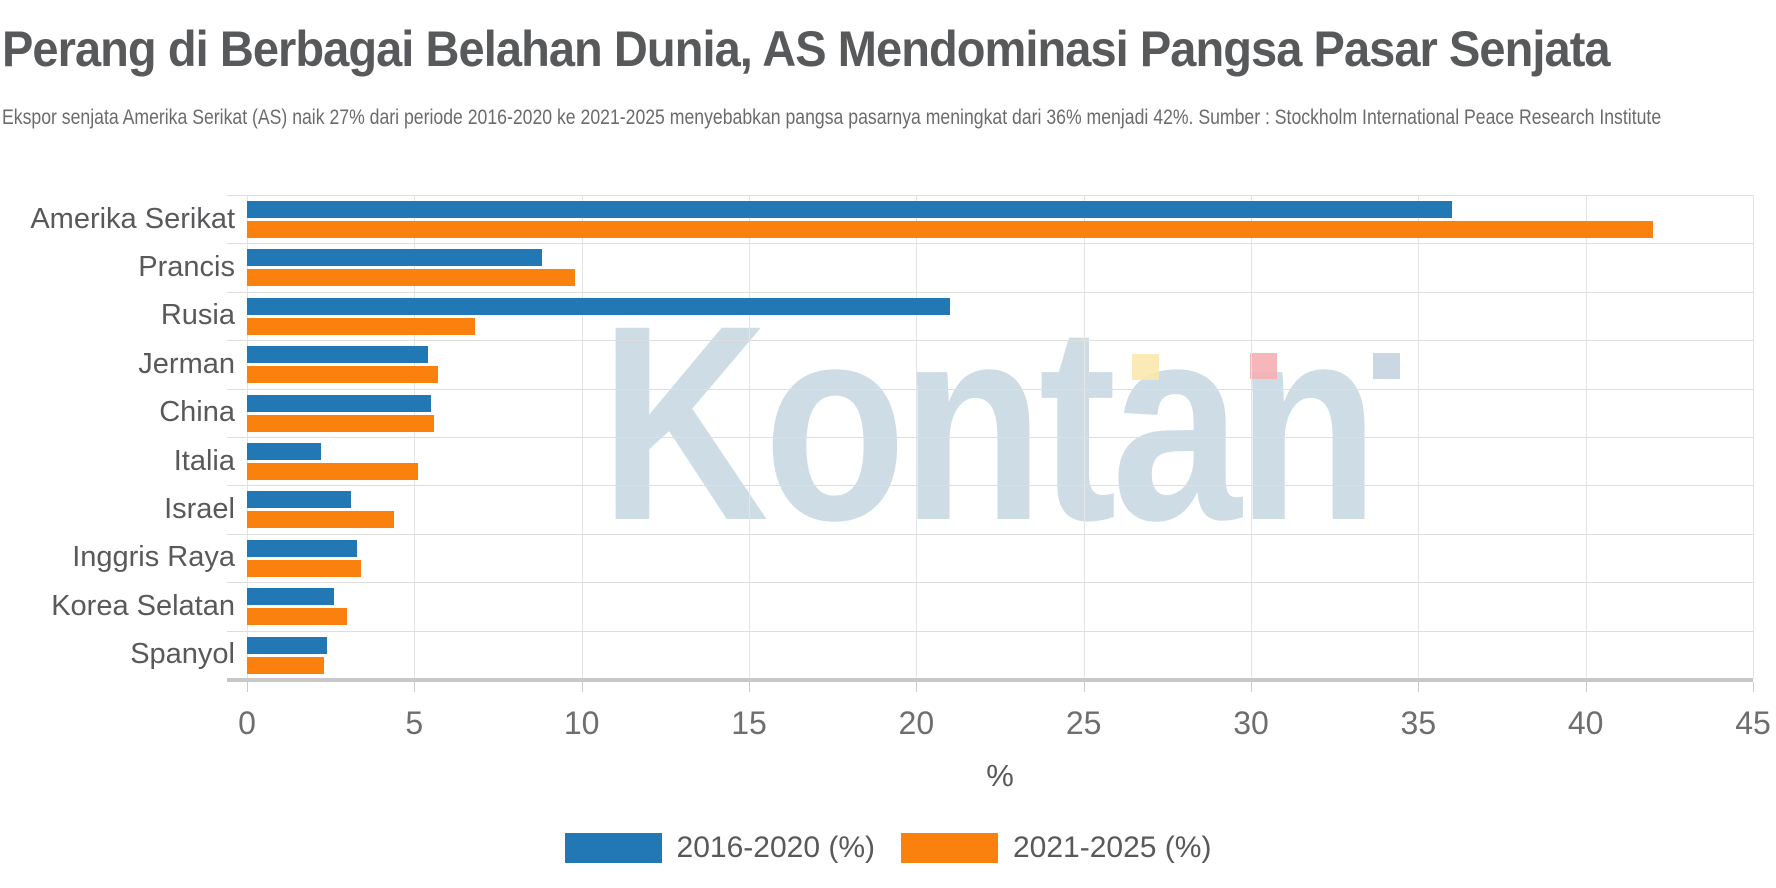 The image size is (1776, 888). I want to click on chart-row-inggris-raya: Inggris Raya, so click(912, 558).